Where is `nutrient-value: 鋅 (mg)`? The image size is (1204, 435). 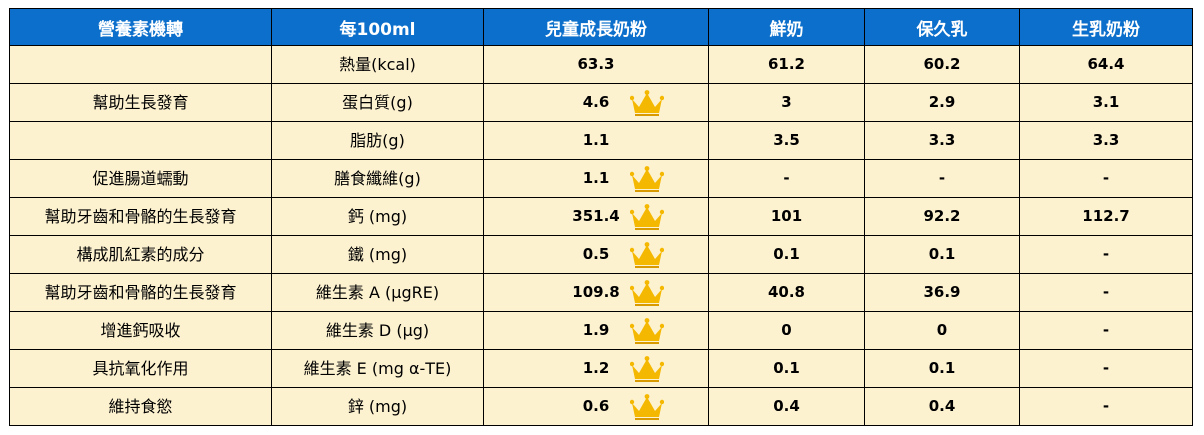 nutrient-value: 鋅 (mg) is located at coordinates (377, 406).